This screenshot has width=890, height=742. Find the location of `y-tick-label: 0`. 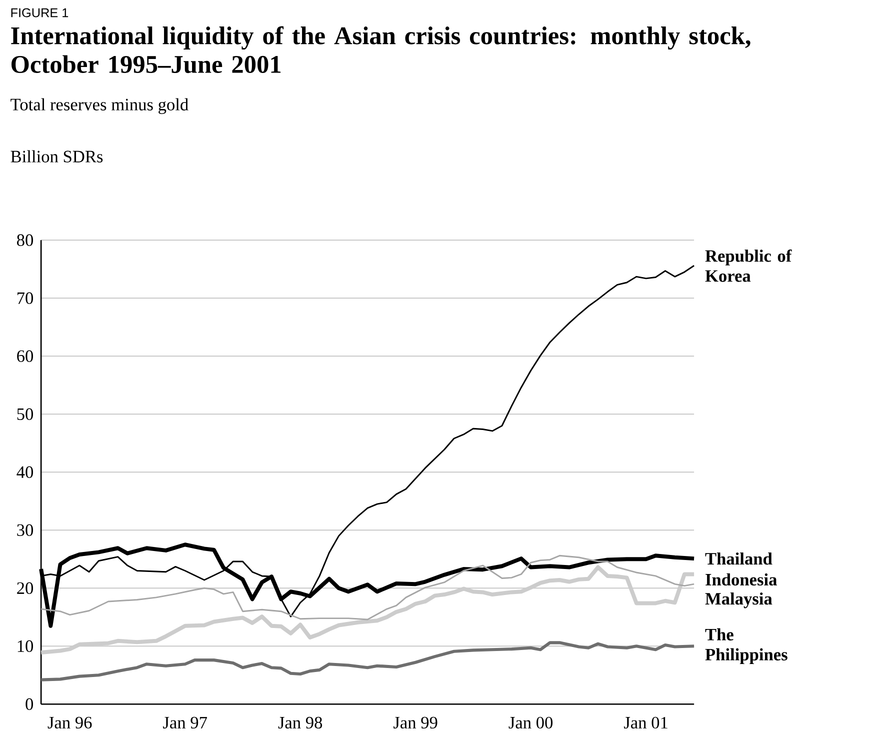

y-tick-label: 0 is located at coordinates (30, 704).